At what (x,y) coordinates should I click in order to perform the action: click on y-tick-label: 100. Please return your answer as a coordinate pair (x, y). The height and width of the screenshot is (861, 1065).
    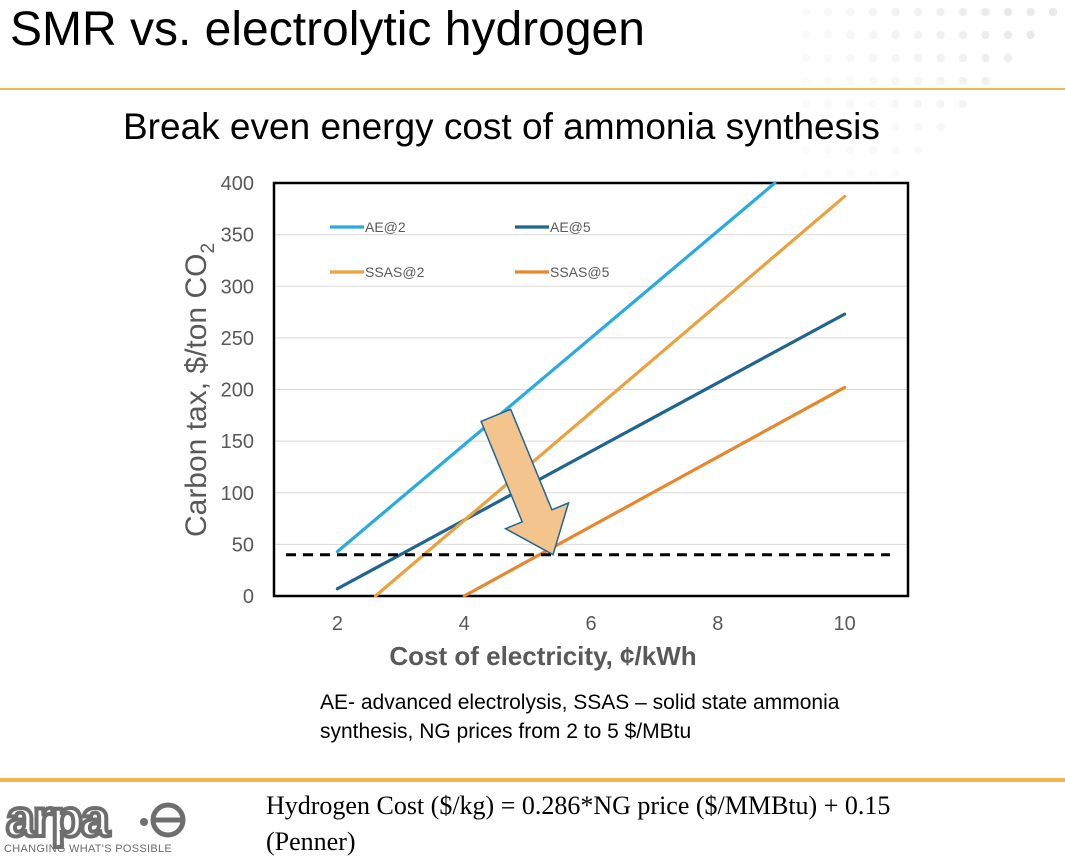
    Looking at the image, I should click on (237, 494).